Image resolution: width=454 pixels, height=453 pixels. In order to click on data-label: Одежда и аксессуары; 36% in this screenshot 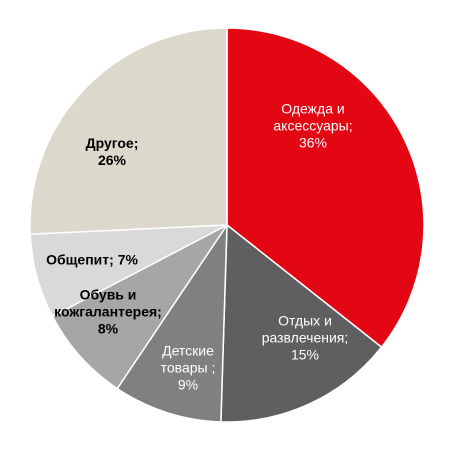, I will do `click(313, 126)`.